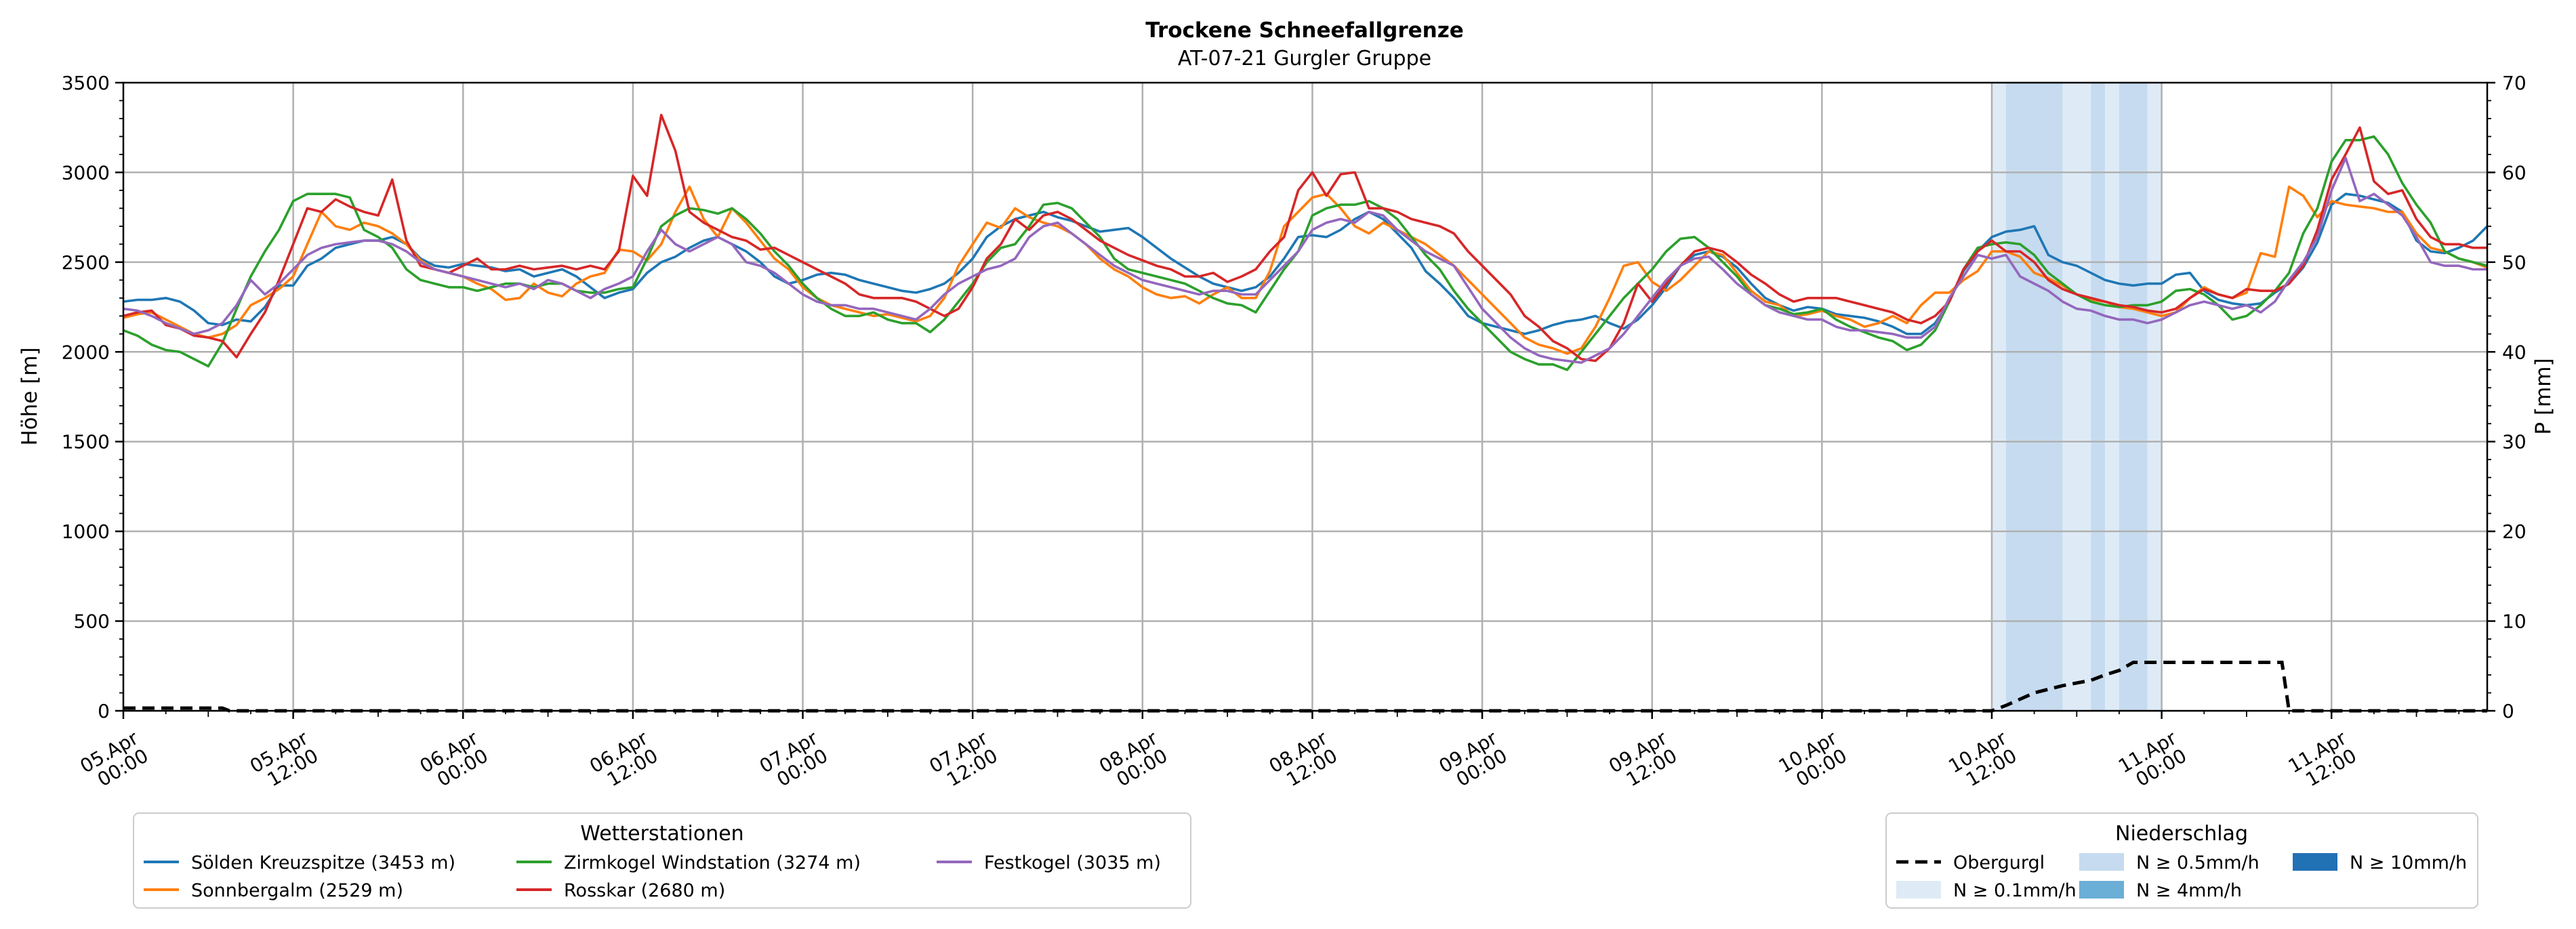 Image resolution: width=2576 pixels, height=929 pixels. What do you see at coordinates (2322, 760) in the screenshot?
I see `x-tick-label-156: 11.Apr12:00` at bounding box center [2322, 760].